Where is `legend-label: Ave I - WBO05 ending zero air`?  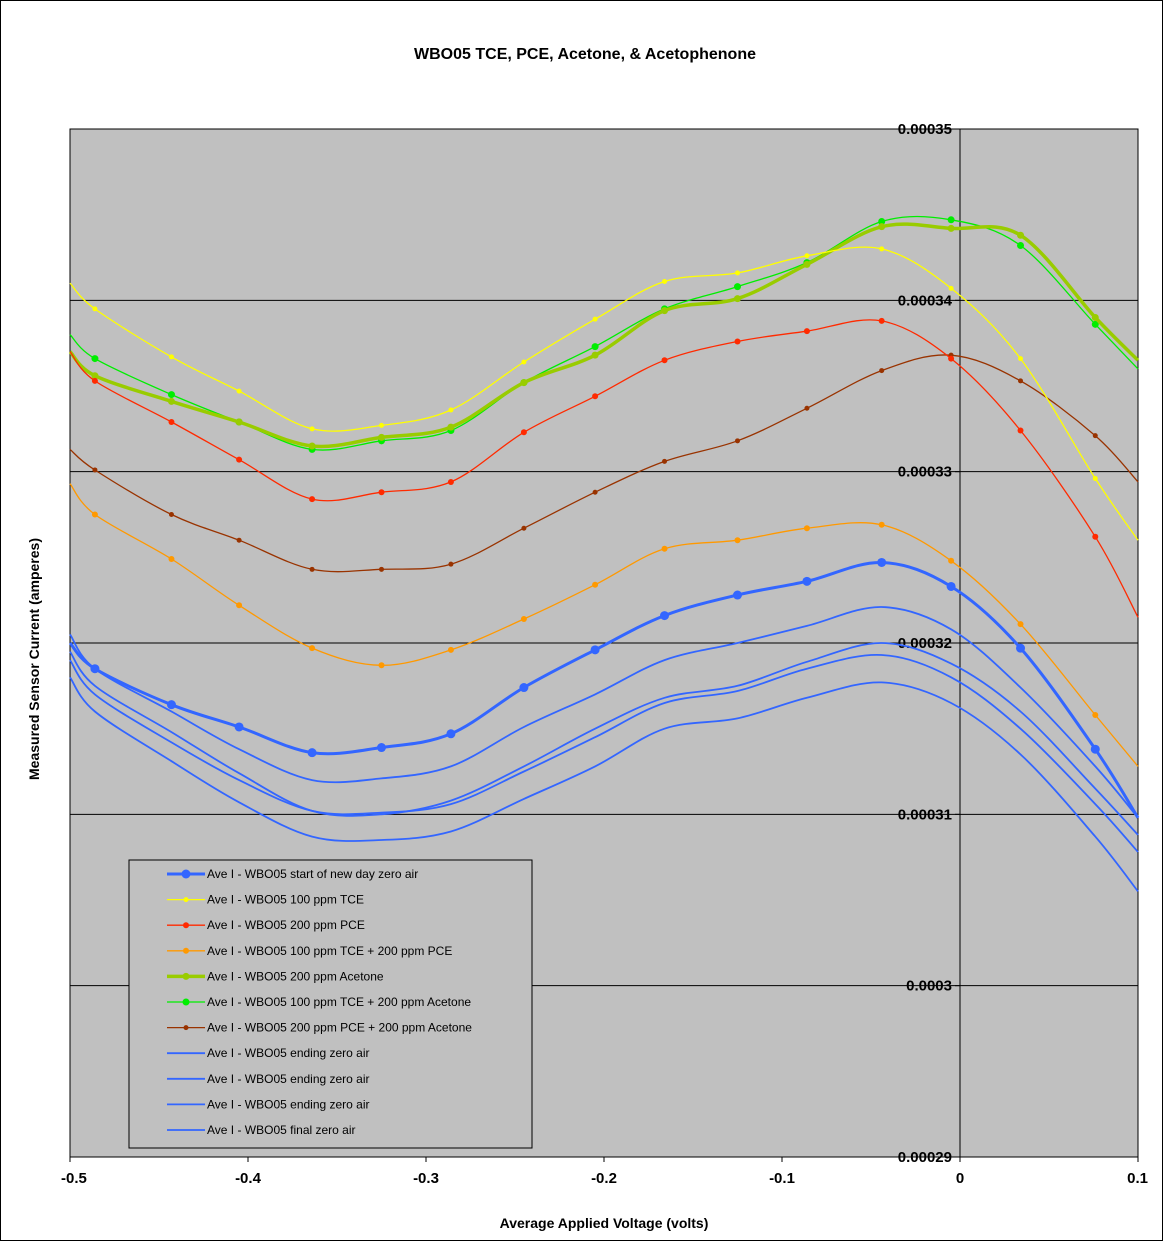
legend-label: Ave I - WBO05 ending zero air is located at coordinates (288, 1104).